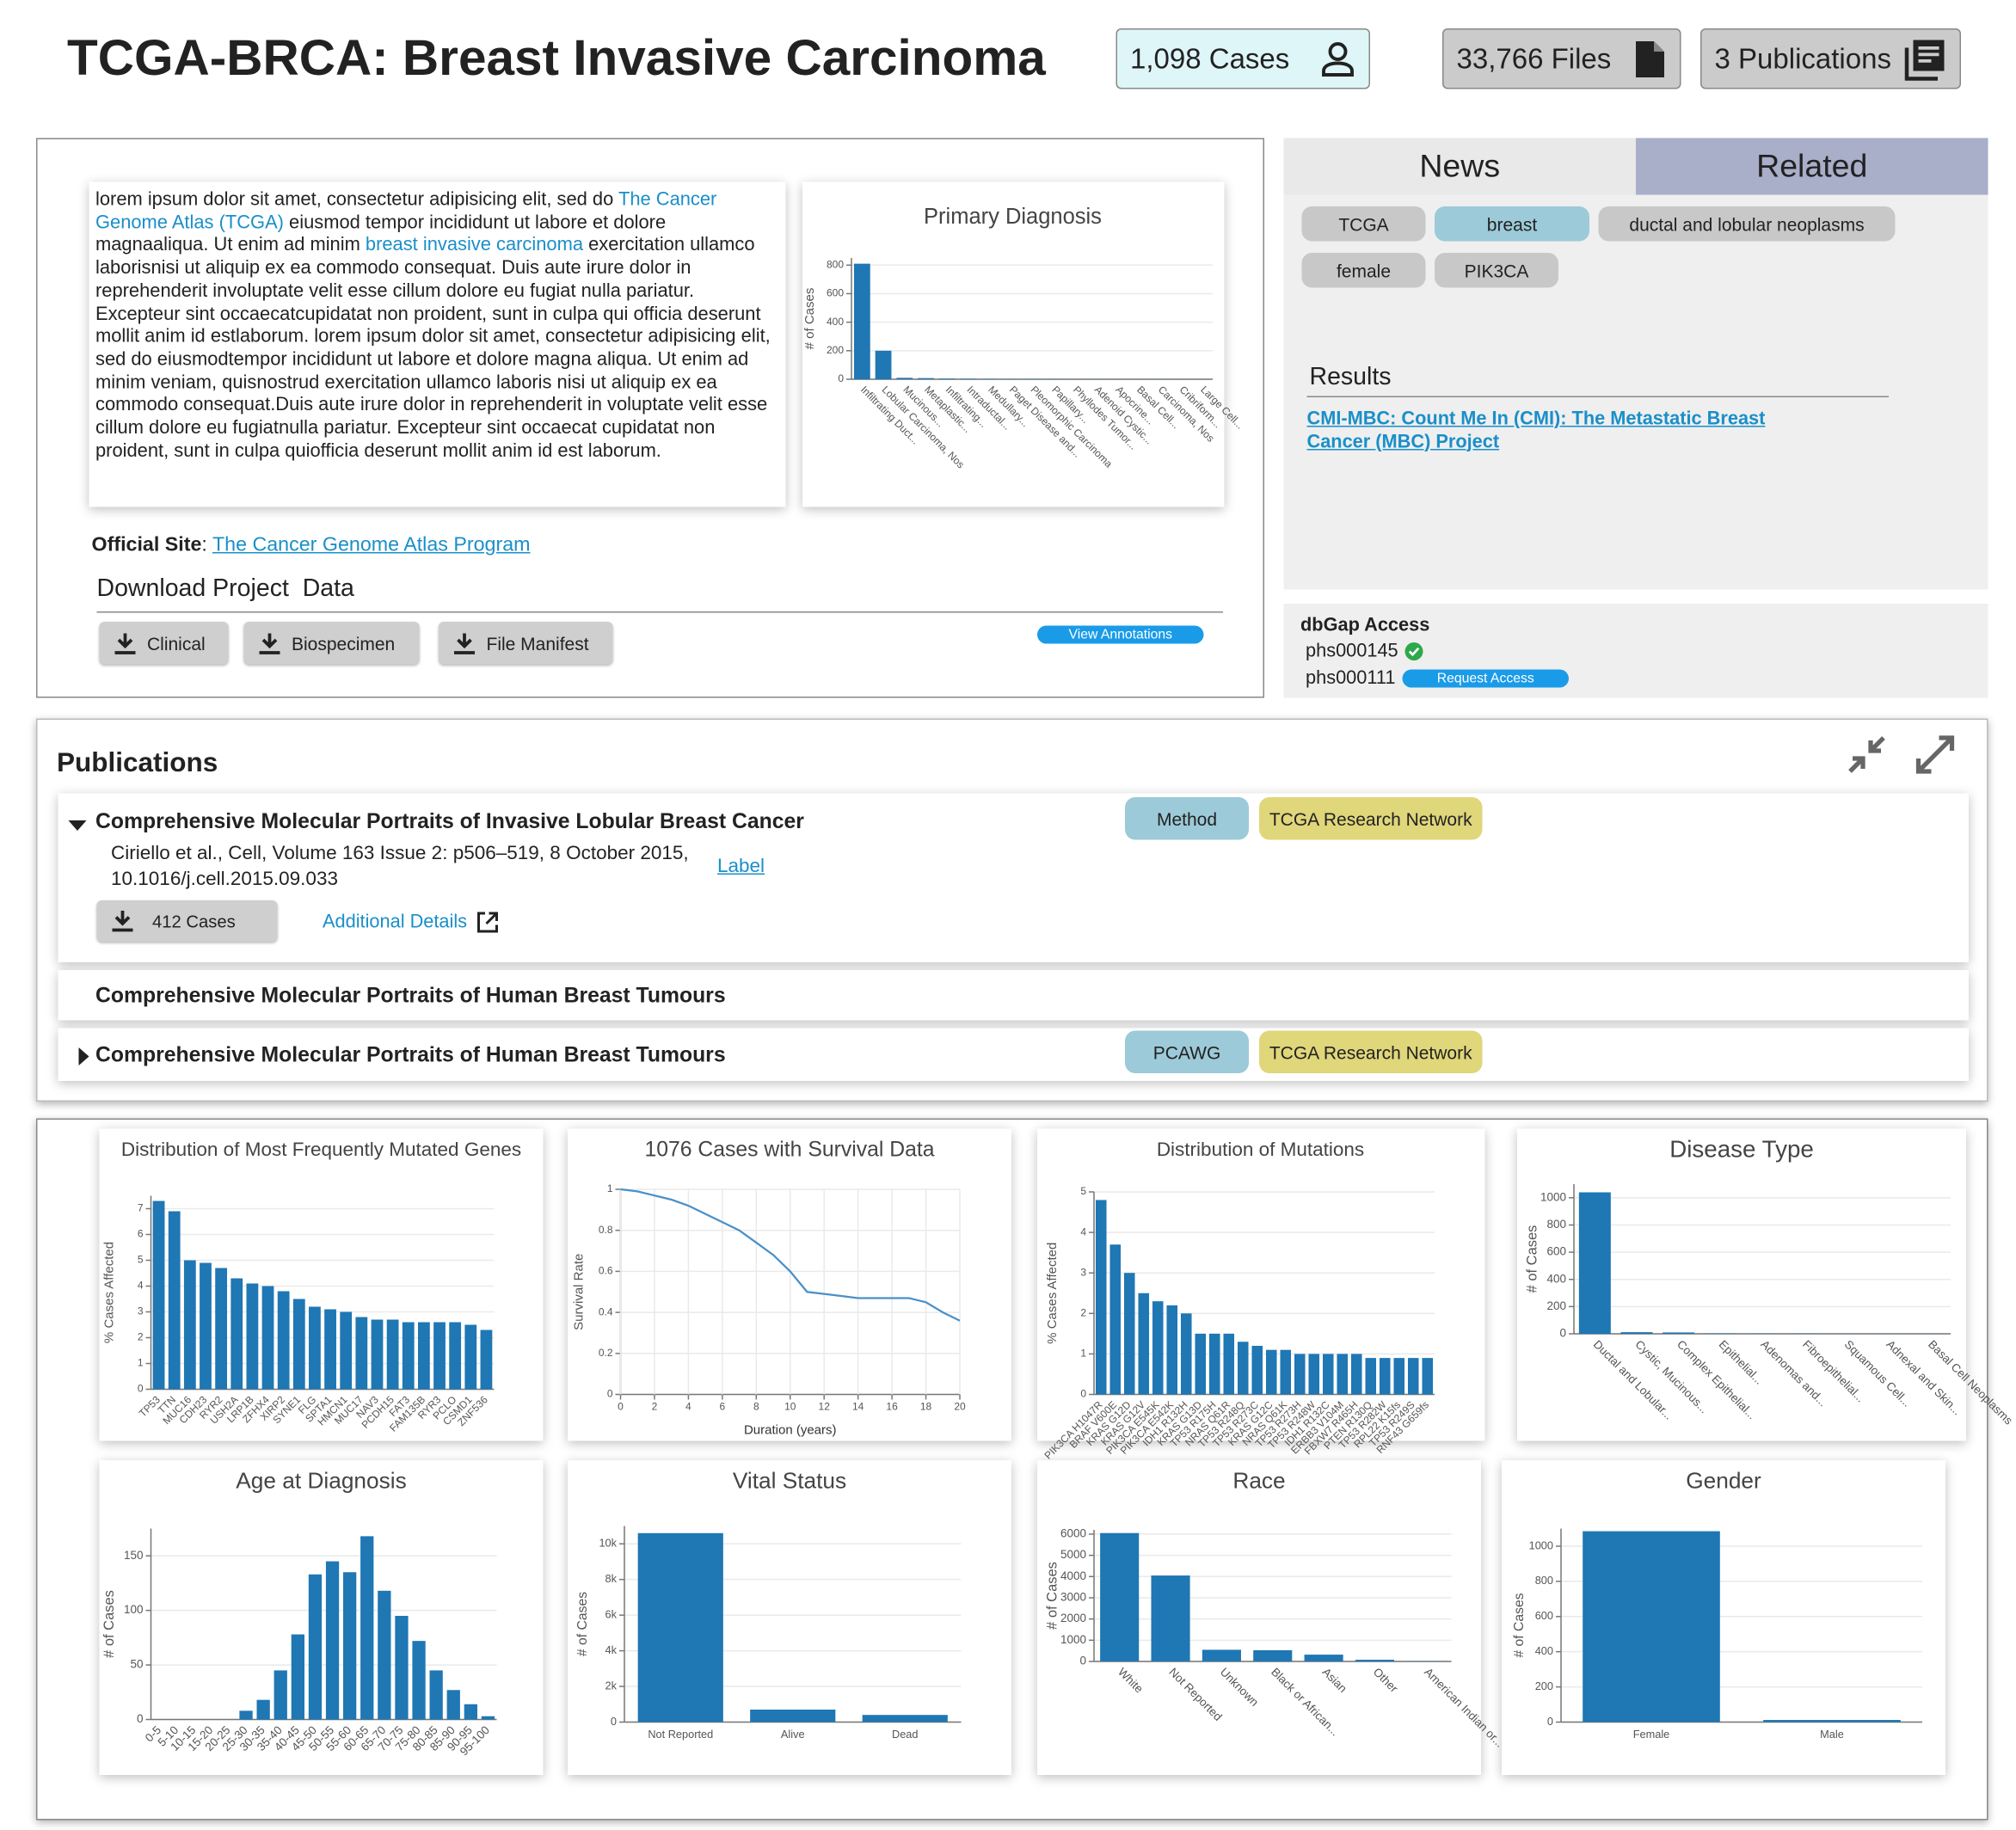 The width and height of the screenshot is (2016, 1830). Describe the element at coordinates (1867, 755) in the screenshot. I see `collapse-icon` at that location.